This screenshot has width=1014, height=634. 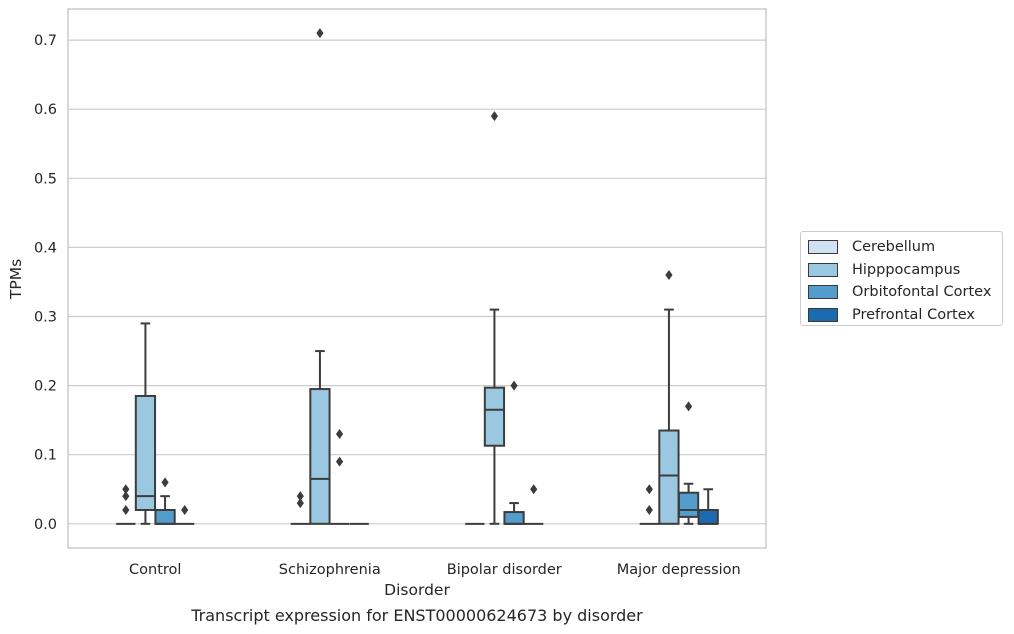 What do you see at coordinates (45, 179) in the screenshot?
I see `y-tick-label: 0.5` at bounding box center [45, 179].